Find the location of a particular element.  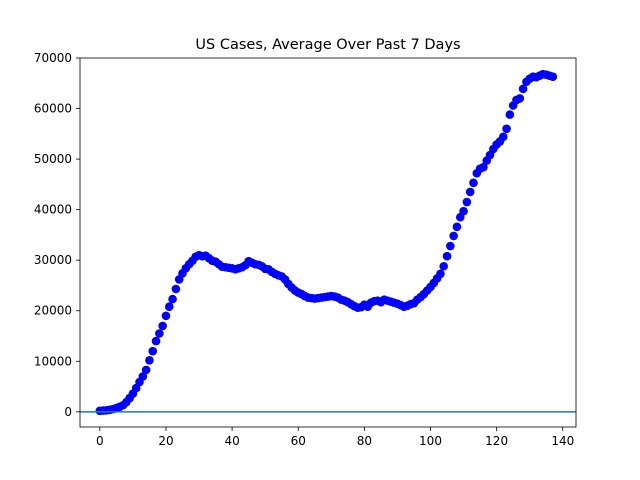

x-tick-label: 60 is located at coordinates (298, 441).